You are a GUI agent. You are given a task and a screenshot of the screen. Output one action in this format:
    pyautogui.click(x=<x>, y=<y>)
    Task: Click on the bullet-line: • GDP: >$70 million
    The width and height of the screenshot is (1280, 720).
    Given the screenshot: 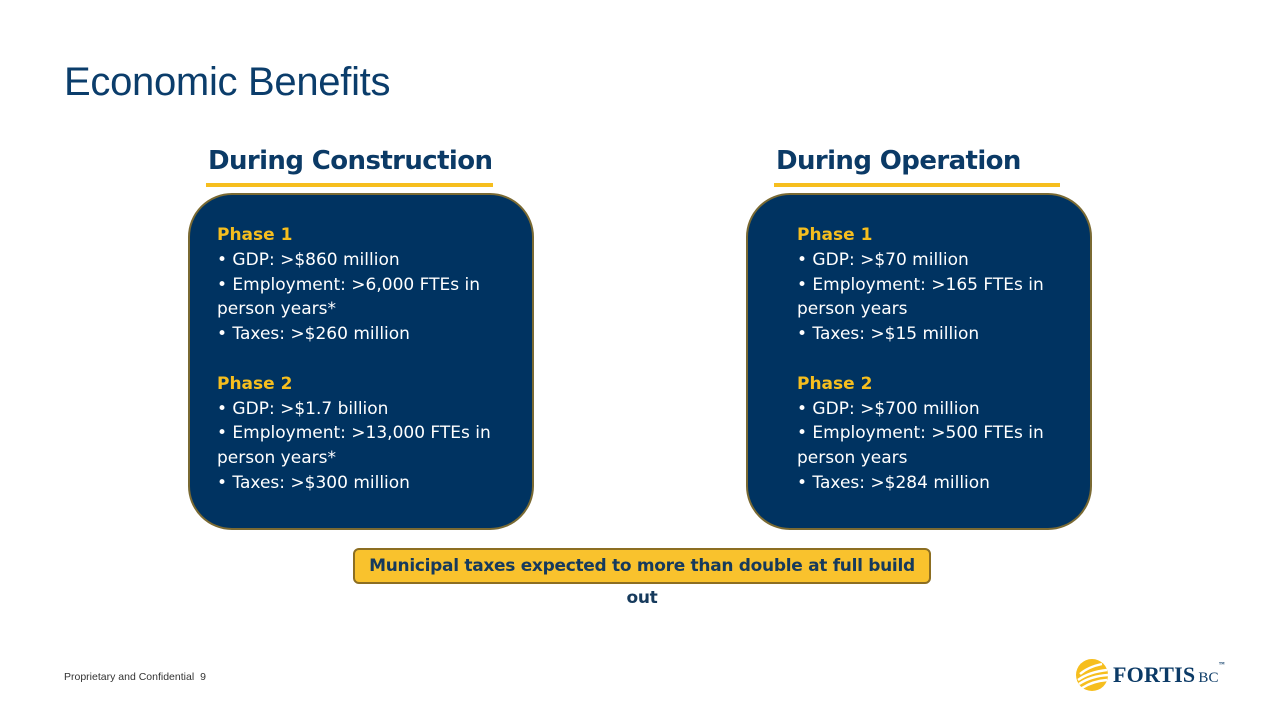 What is the action you would take?
    pyautogui.click(x=883, y=259)
    